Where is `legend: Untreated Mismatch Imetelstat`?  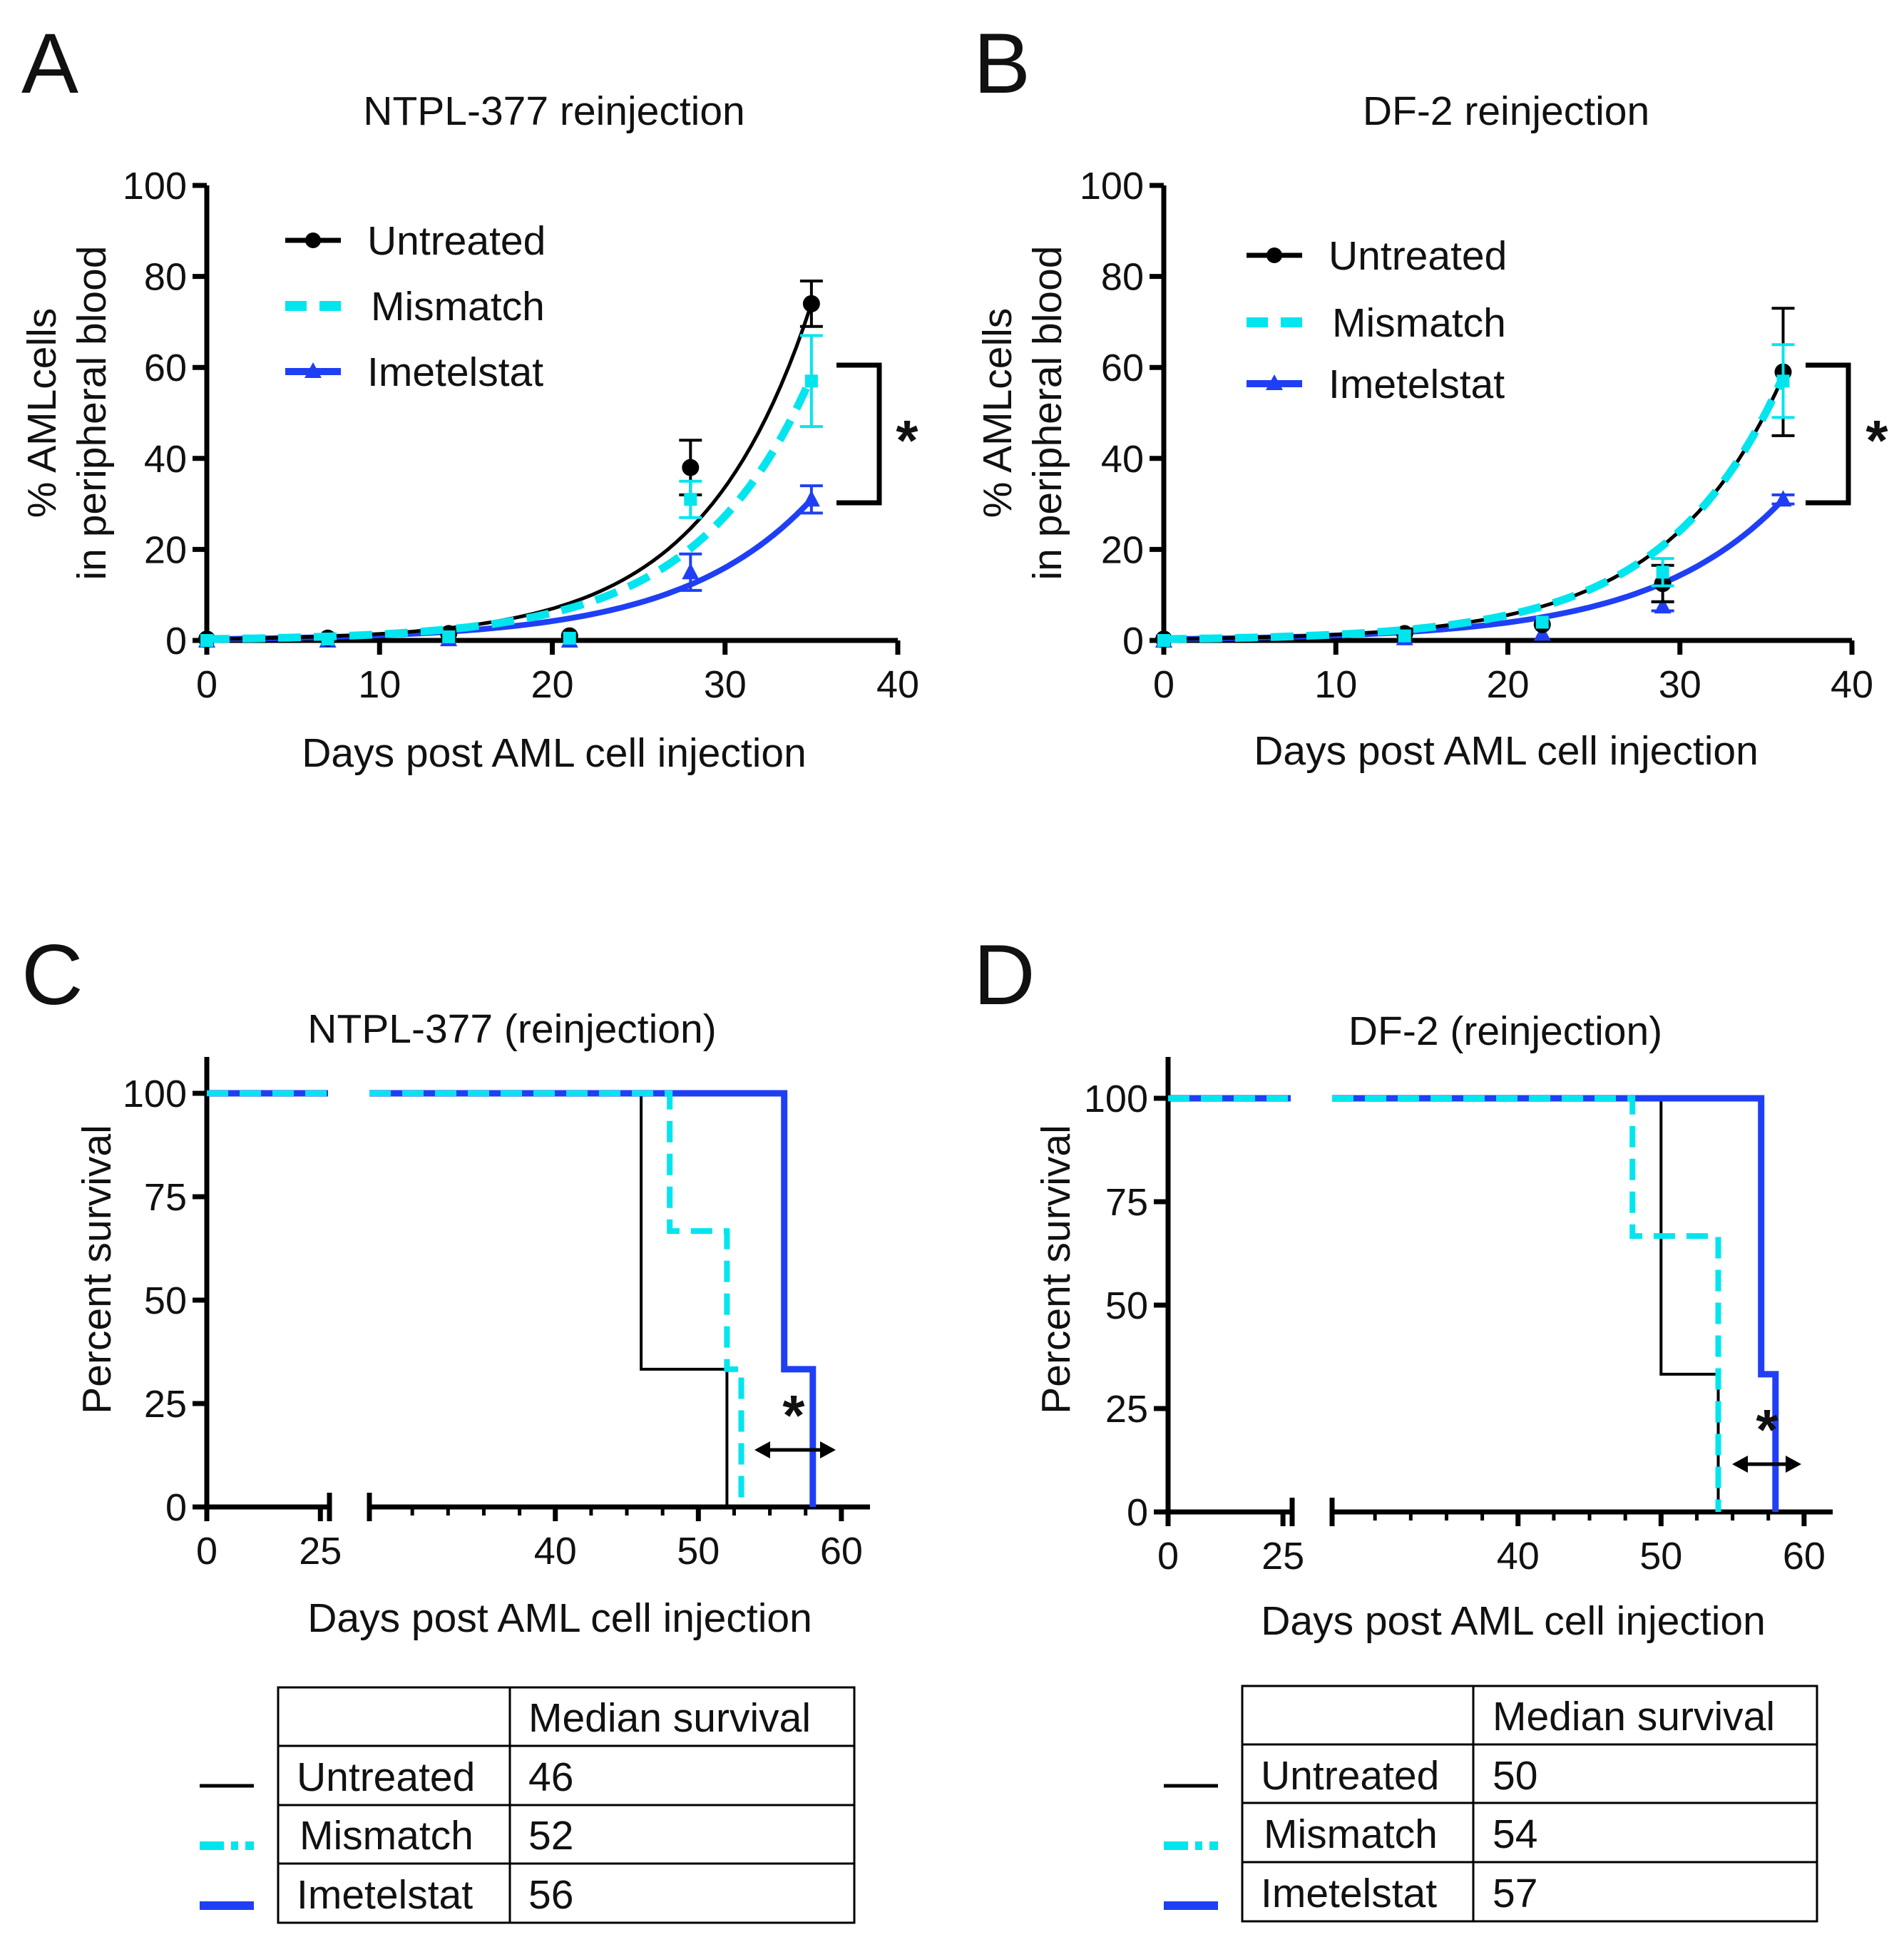
legend: Untreated Mismatch Imetelstat is located at coordinates (1377, 320).